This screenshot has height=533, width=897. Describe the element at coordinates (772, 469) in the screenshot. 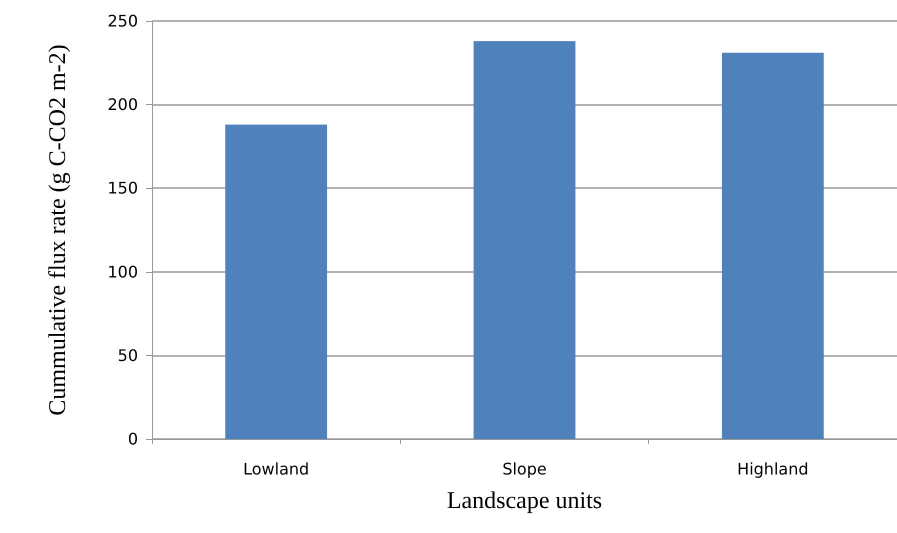

I see `x-tick-label: Highland` at that location.